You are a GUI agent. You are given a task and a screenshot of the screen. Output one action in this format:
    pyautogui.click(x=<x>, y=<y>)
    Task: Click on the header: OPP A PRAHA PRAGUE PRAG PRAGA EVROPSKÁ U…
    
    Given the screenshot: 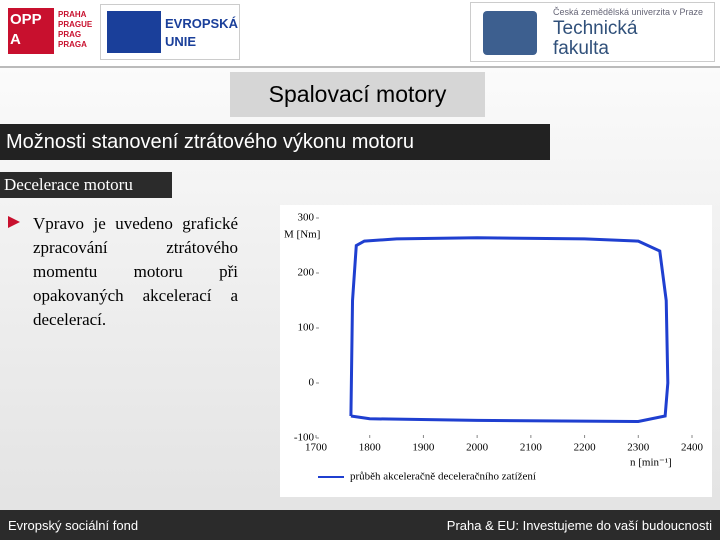 What is the action you would take?
    pyautogui.click(x=360, y=34)
    